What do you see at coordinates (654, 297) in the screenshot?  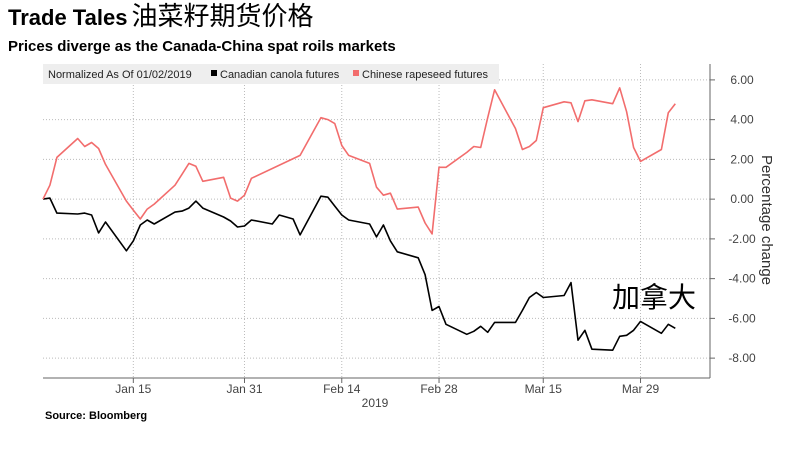 I see `annotation-label: 加拿大` at bounding box center [654, 297].